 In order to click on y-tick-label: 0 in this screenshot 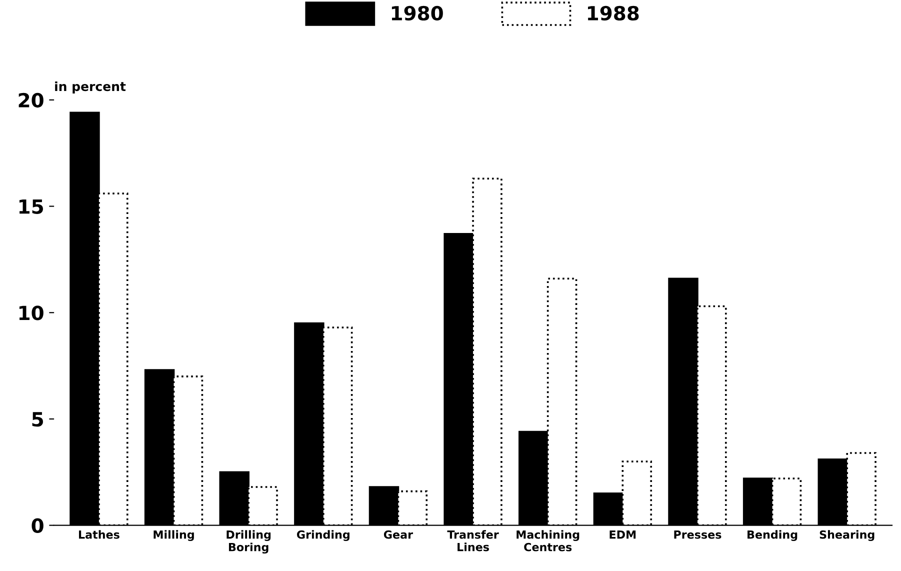, I will do `click(38, 525)`.